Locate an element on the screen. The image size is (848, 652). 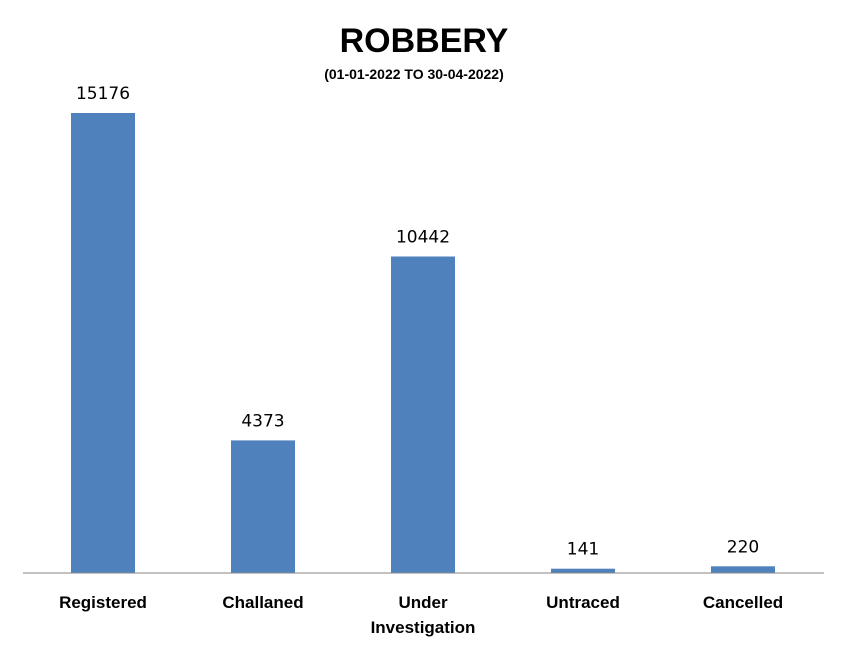
data-label: 15176 is located at coordinates (103, 94).